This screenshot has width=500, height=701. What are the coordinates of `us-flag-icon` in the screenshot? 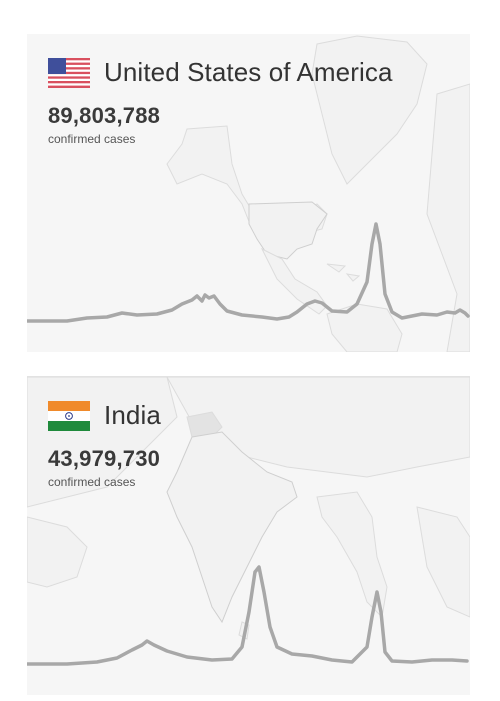 It's located at (69, 72).